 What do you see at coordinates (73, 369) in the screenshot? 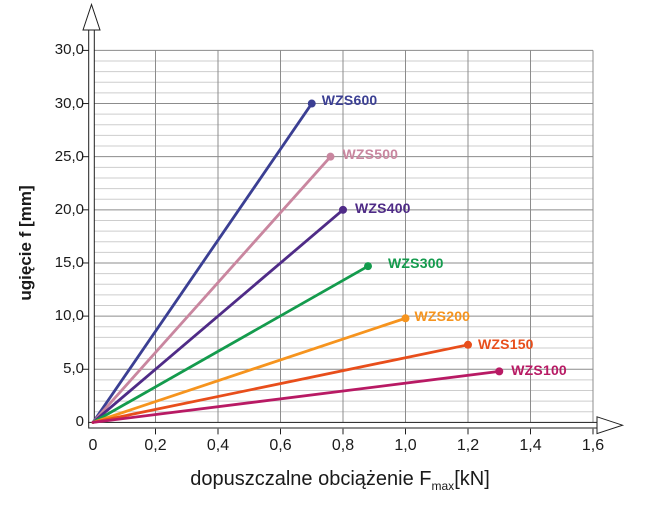
I see `y-tick-label: 5,0` at bounding box center [73, 369].